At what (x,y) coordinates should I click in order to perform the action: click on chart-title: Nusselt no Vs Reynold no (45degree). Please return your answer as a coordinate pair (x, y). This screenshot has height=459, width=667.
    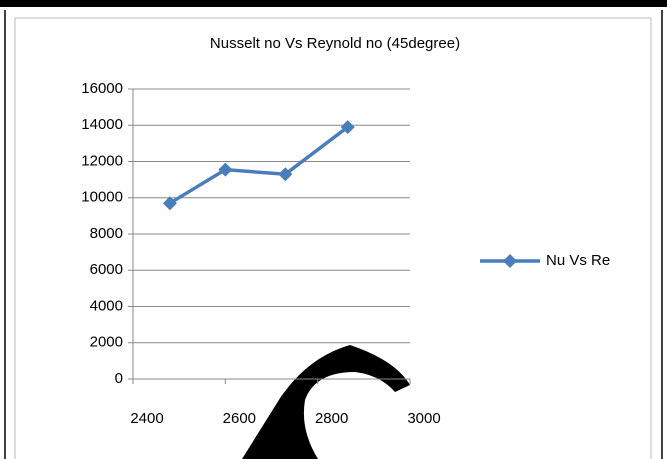
    Looking at the image, I should click on (335, 43).